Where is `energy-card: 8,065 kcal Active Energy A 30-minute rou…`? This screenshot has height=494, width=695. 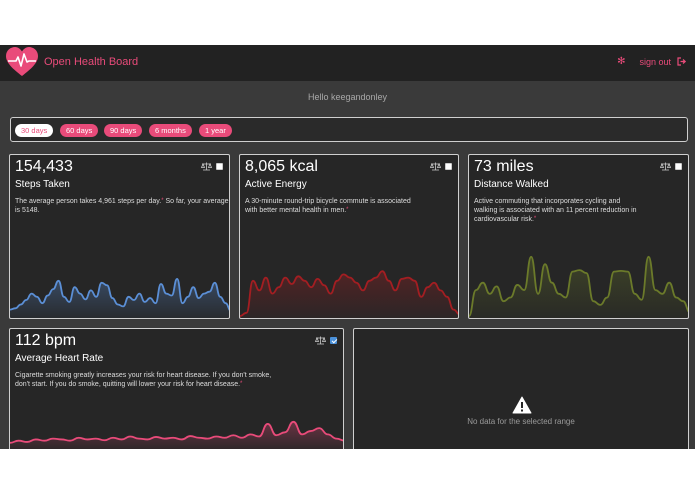 energy-card: 8,065 kcal Active Energy A 30-minute rou… is located at coordinates (349, 236).